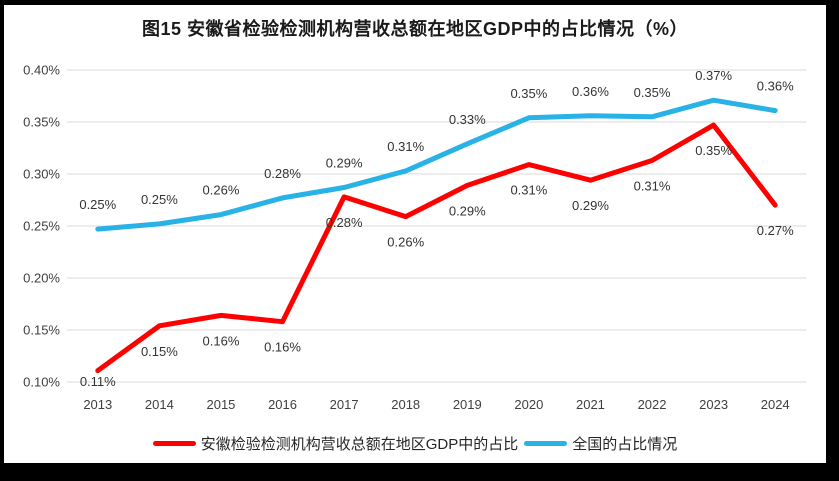  What do you see at coordinates (590, 404) in the screenshot?
I see `x-tick-label: 2021` at bounding box center [590, 404].